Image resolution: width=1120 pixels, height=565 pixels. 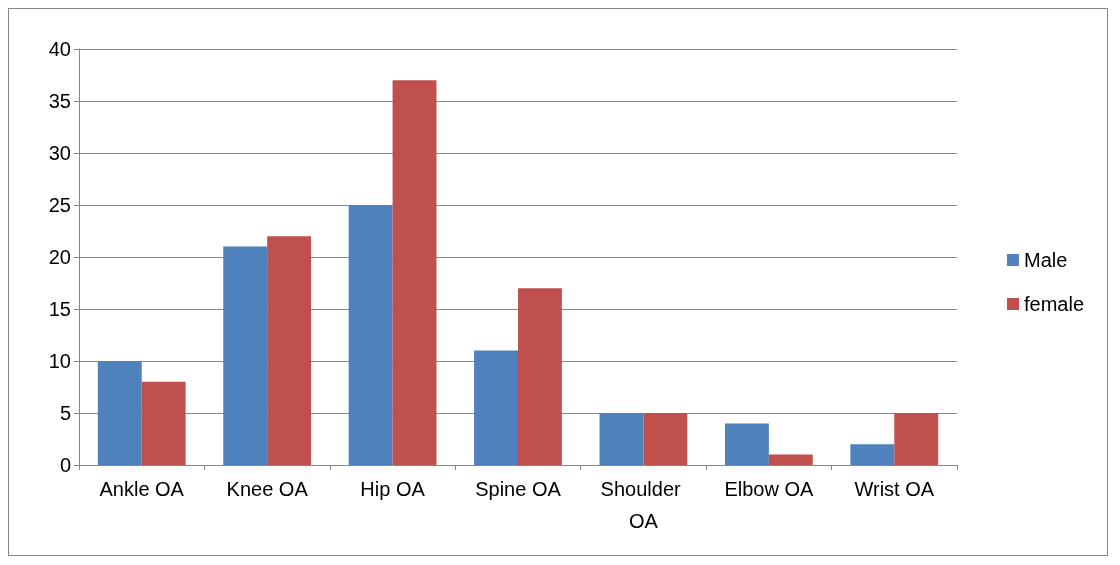 What do you see at coordinates (267, 489) in the screenshot?
I see `x-tick-label: Knee OA` at bounding box center [267, 489].